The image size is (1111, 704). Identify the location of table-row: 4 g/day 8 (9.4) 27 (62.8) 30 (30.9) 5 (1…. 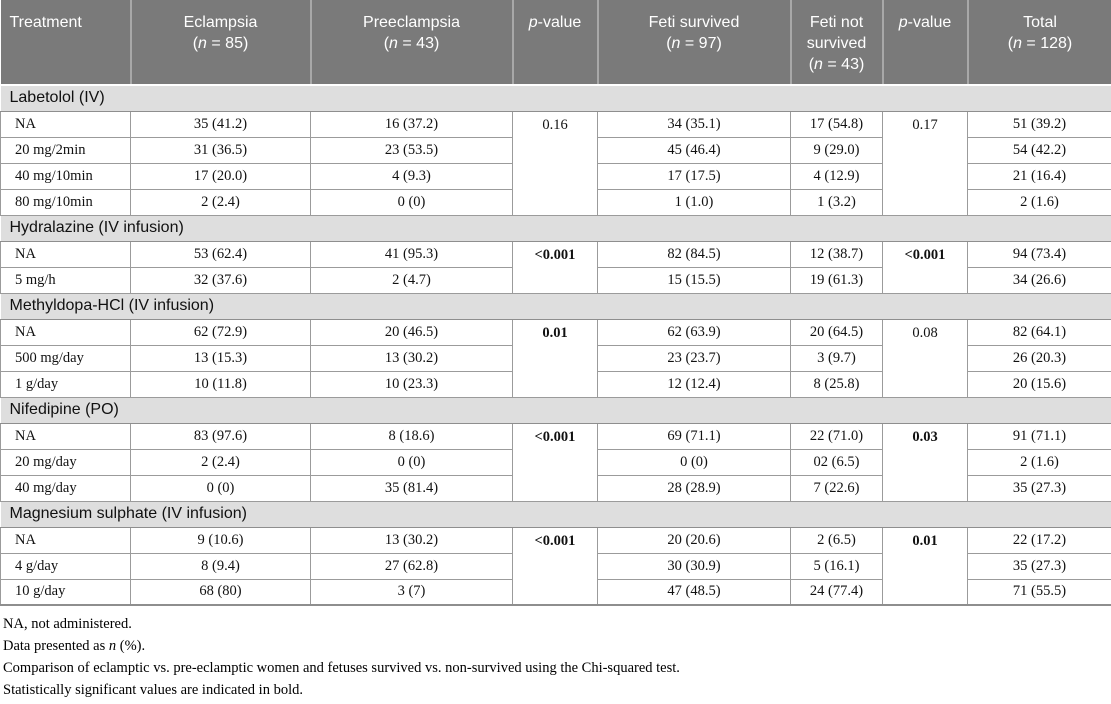
(555, 566).